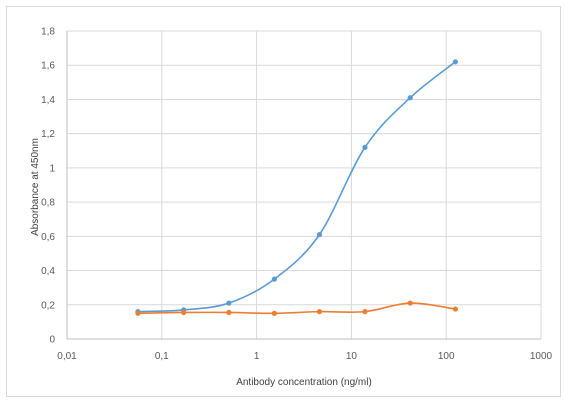 Image resolution: width=568 pixels, height=403 pixels. Describe the element at coordinates (52, 340) in the screenshot. I see `y-tick-label: 0` at that location.